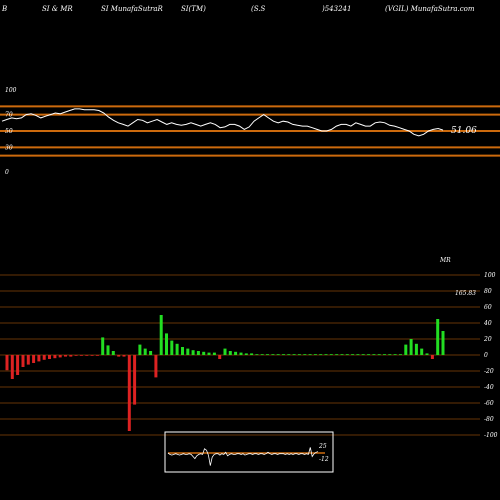 The image size is (500, 500). I want to click on rsi-tick-label: 30, so click(9, 147).